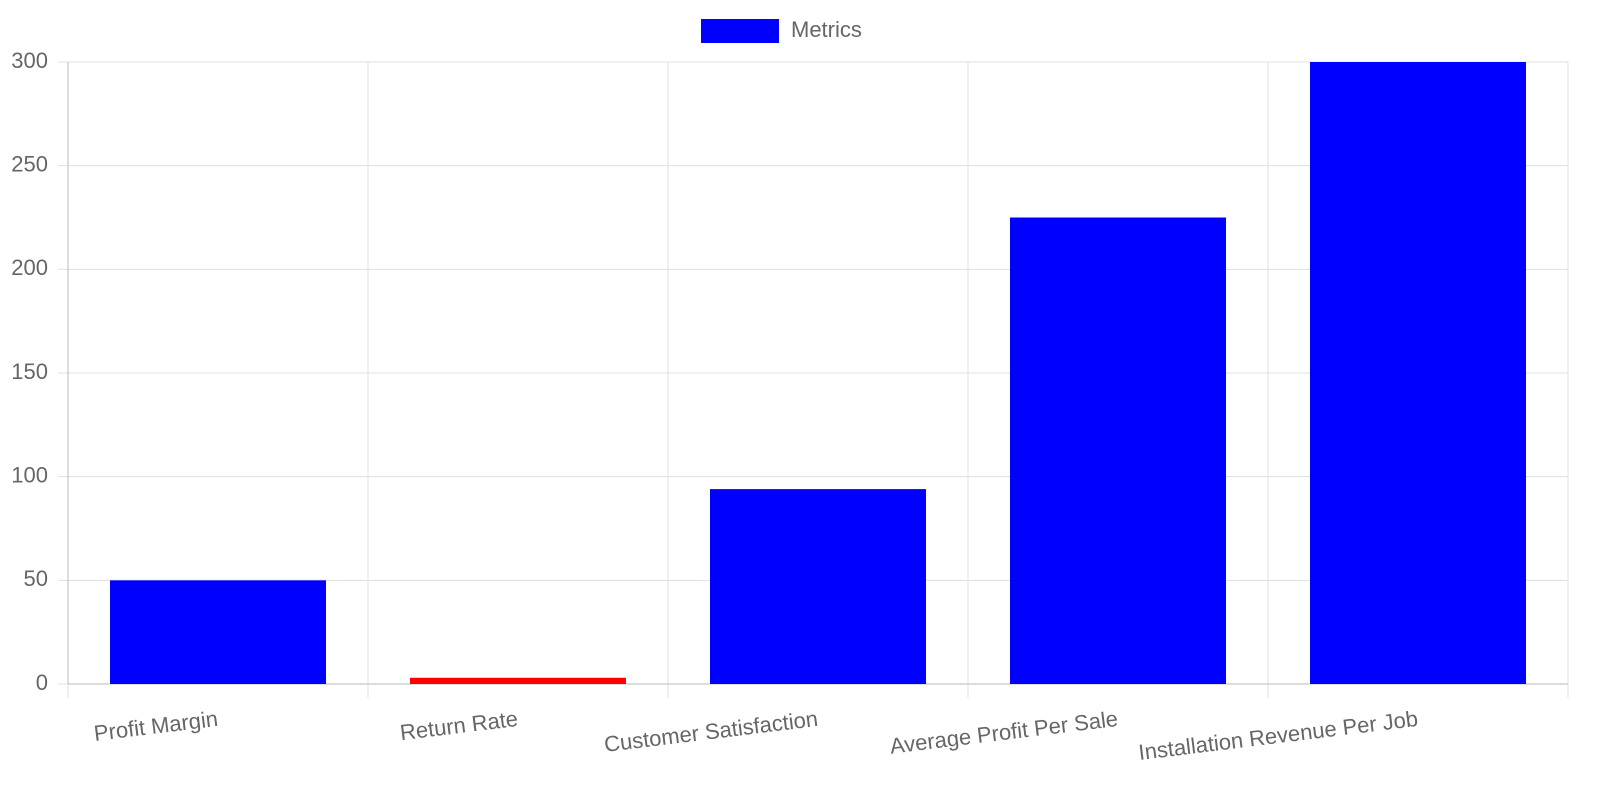 The image size is (1600, 800). Describe the element at coordinates (459, 725) in the screenshot. I see `x-tick-label: Return Rate` at that location.